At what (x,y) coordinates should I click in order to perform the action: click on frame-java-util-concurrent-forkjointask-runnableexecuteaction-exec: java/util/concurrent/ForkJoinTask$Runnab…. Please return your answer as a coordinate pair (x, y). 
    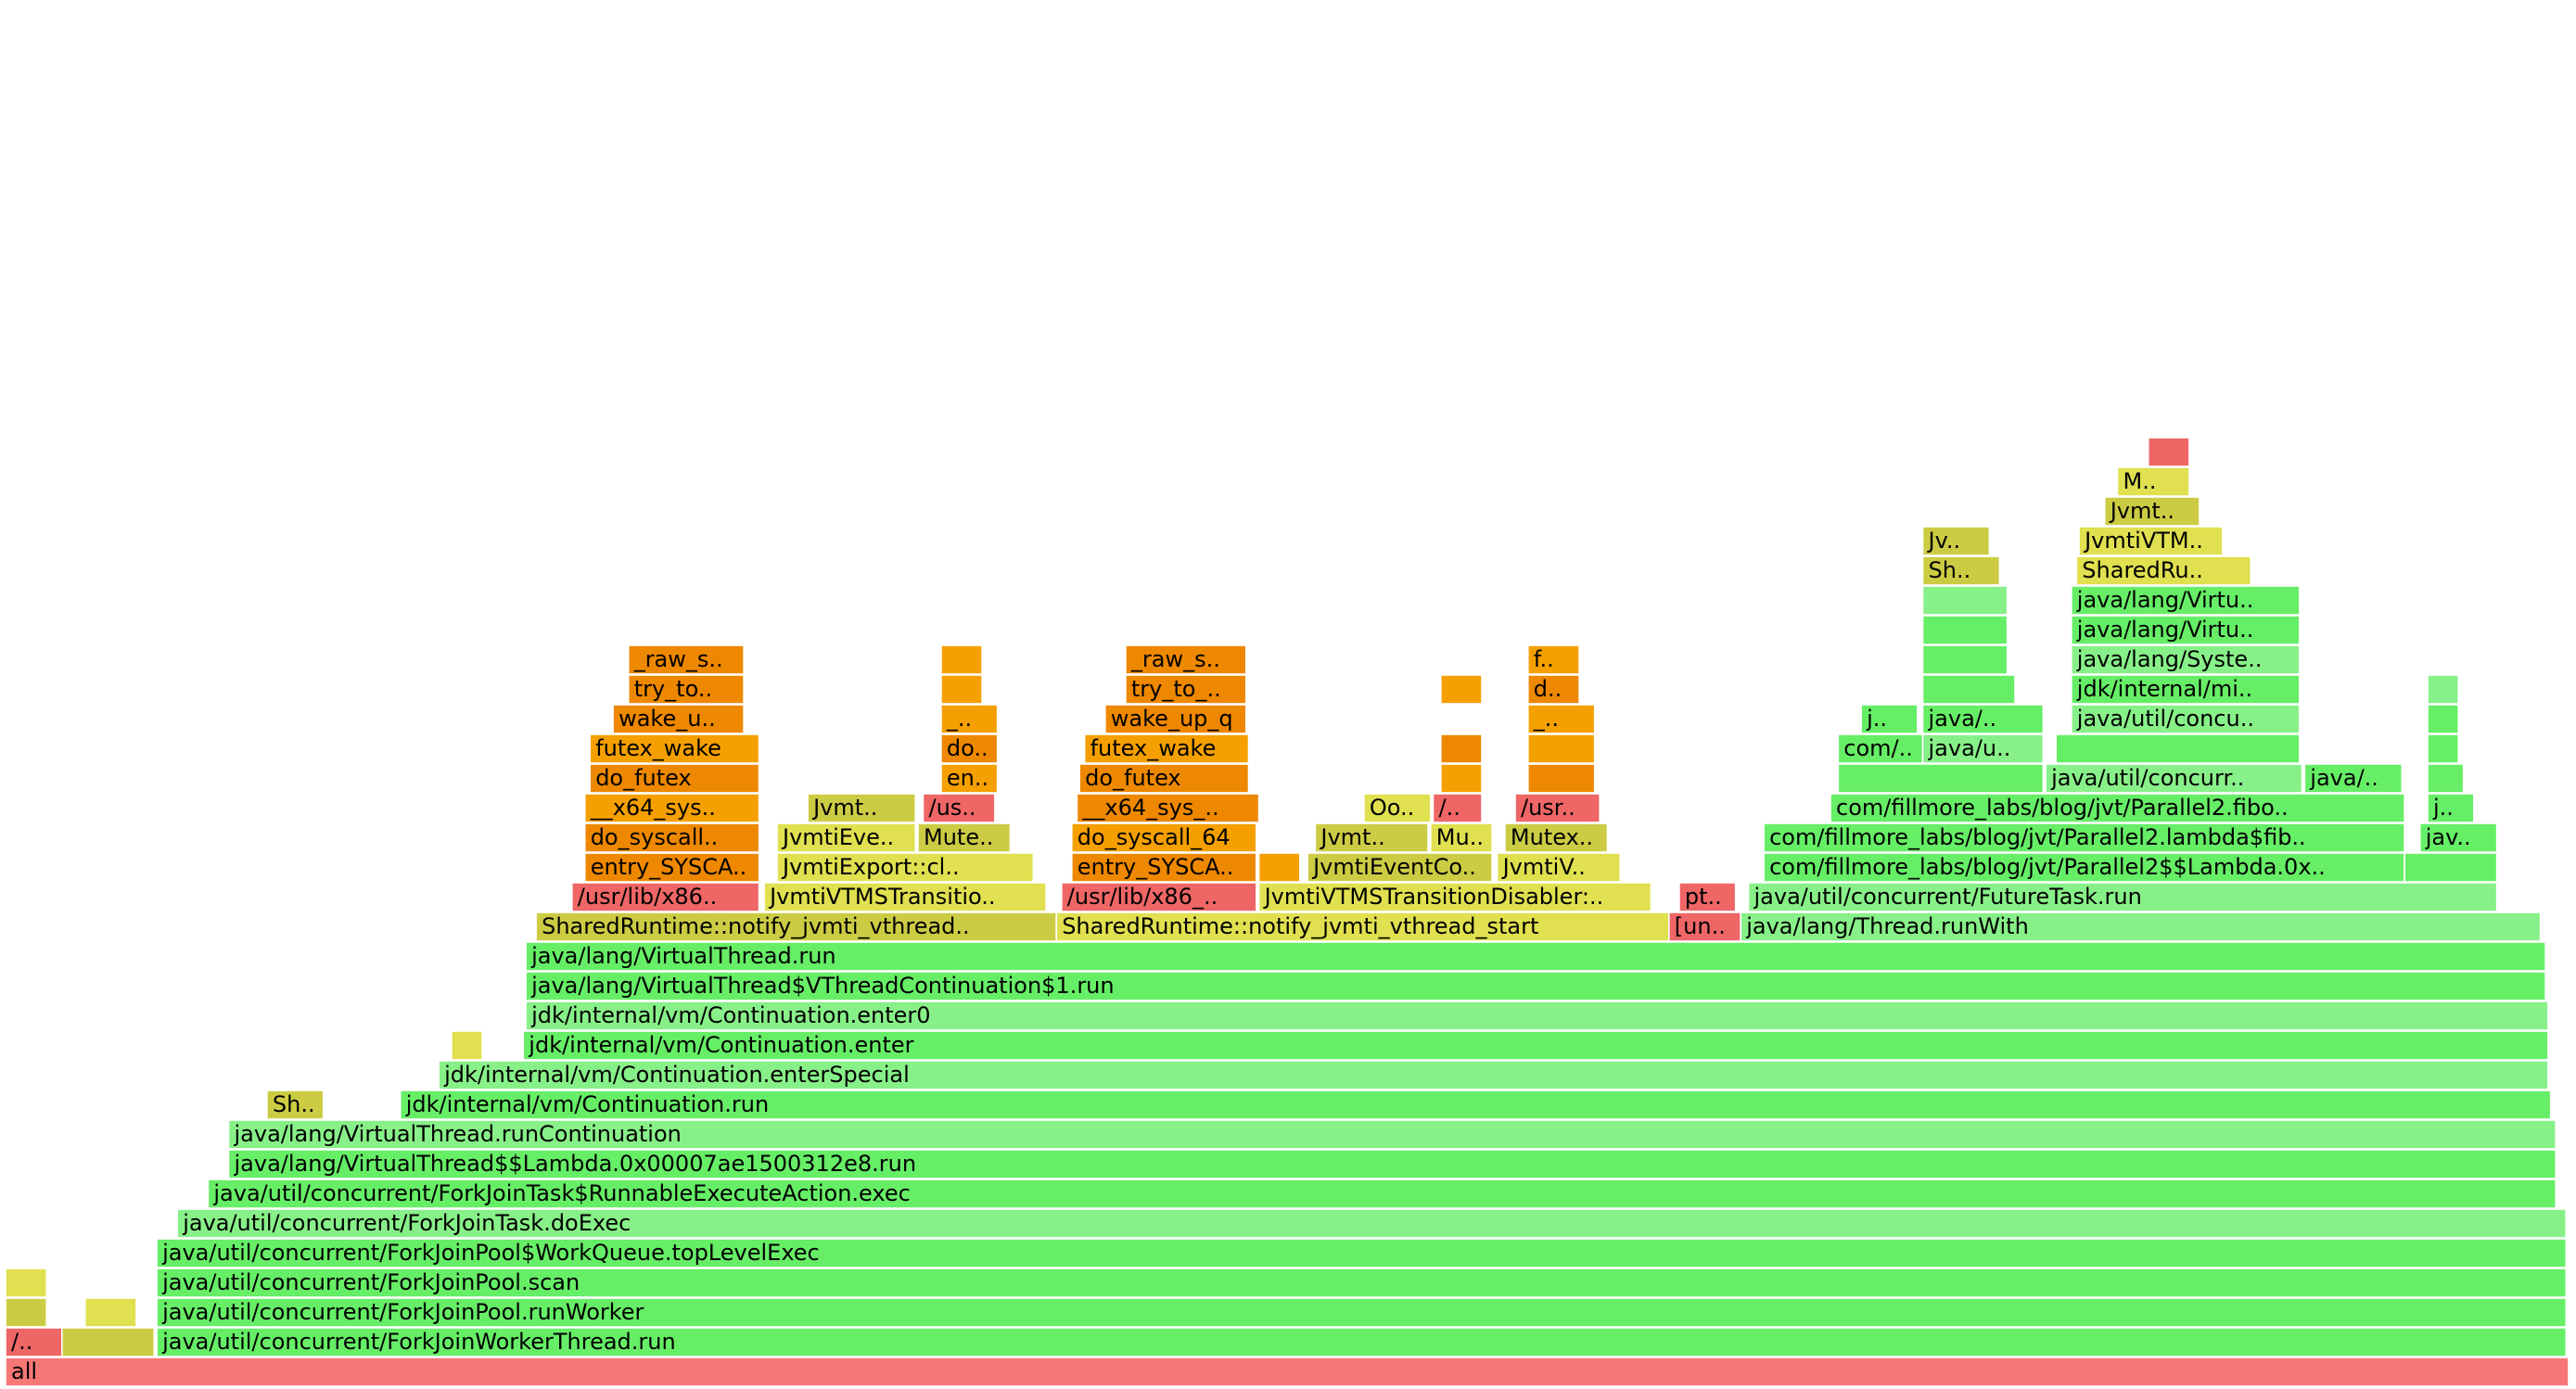
    Looking at the image, I should click on (1382, 1194).